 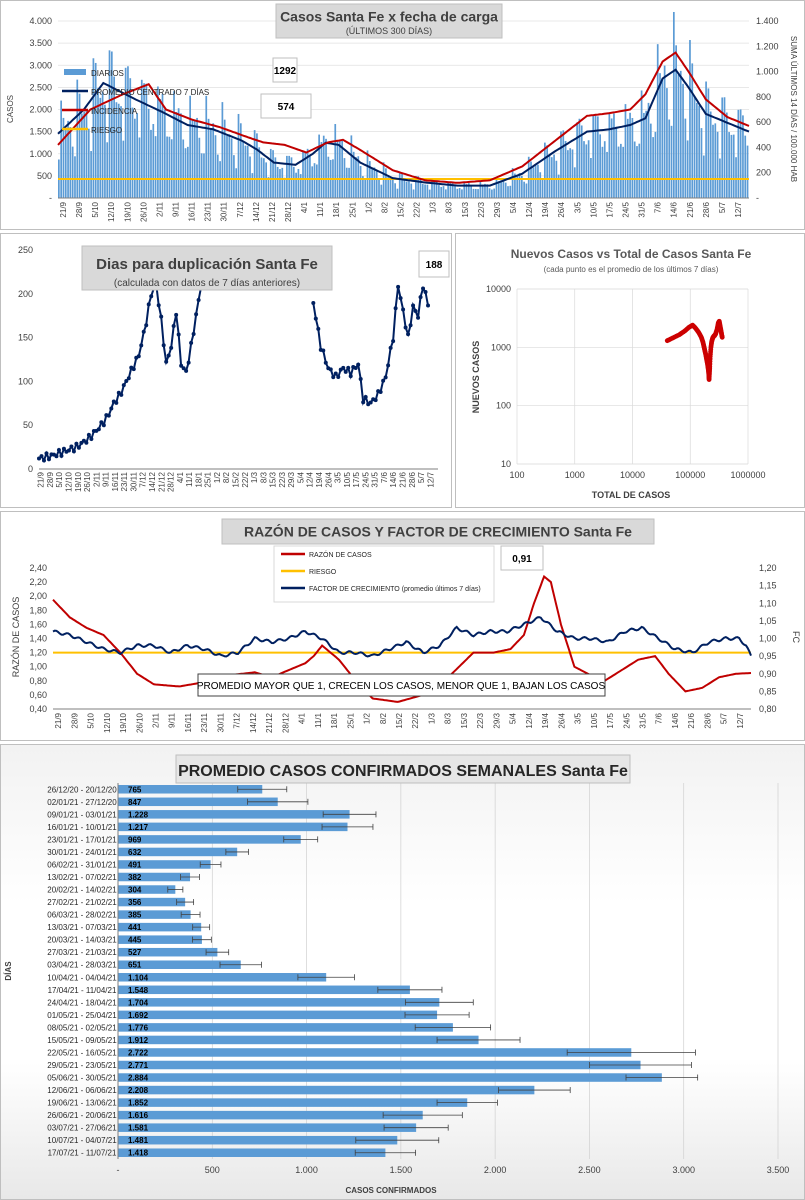 What do you see at coordinates (138, 827) in the screenshot?
I see `value-label: 1.217` at bounding box center [138, 827].